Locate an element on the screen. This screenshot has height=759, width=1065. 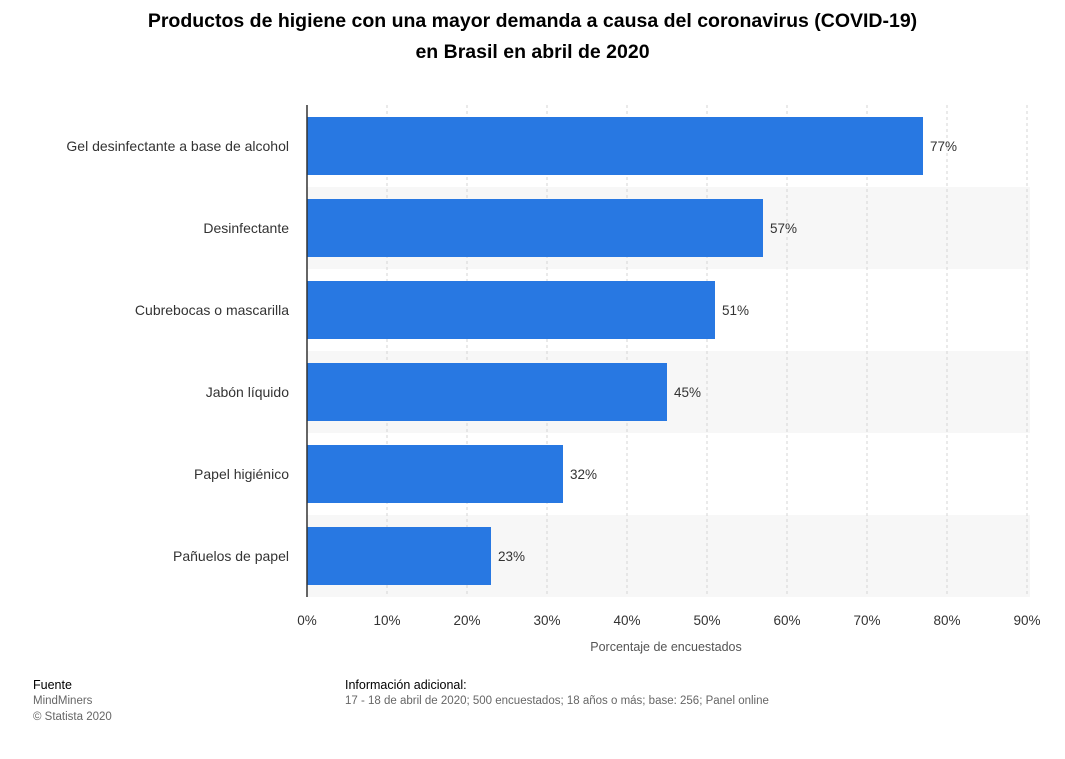
category-label: Pañuelos de papel is located at coordinates (231, 556).